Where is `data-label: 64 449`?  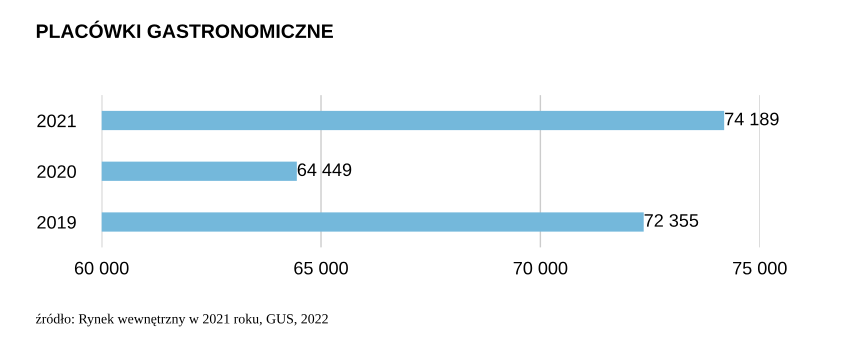
data-label: 64 449 is located at coordinates (325, 169).